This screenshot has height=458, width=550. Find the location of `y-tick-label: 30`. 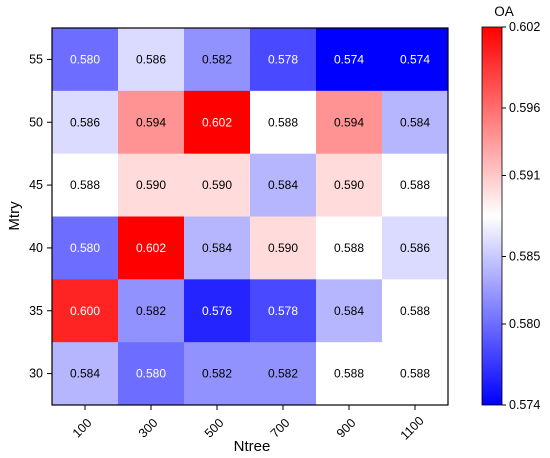

y-tick-label: 30 is located at coordinates (36, 374).